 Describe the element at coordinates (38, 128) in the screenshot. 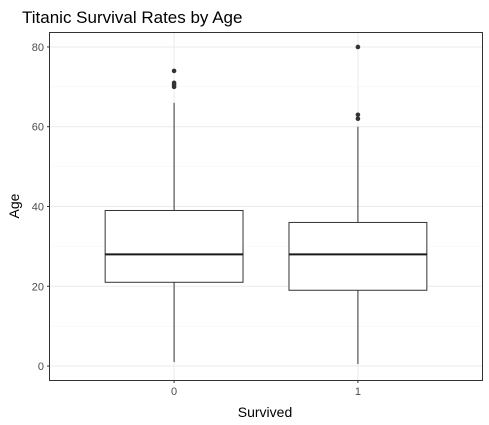

I see `y-tick-label: 60` at that location.